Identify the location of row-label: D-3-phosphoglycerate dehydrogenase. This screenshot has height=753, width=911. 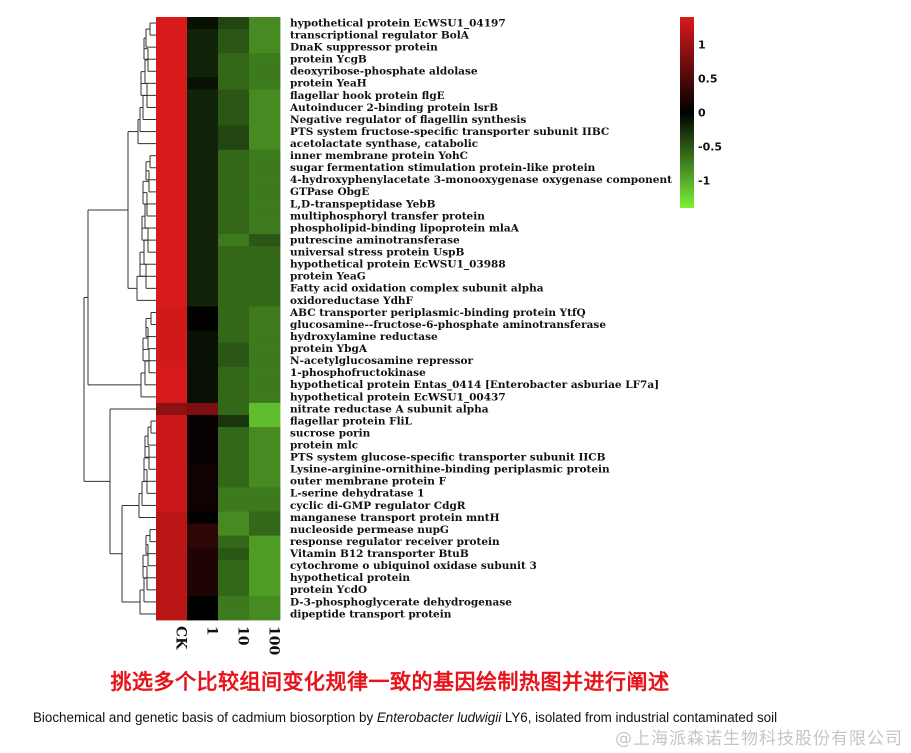
(401, 602).